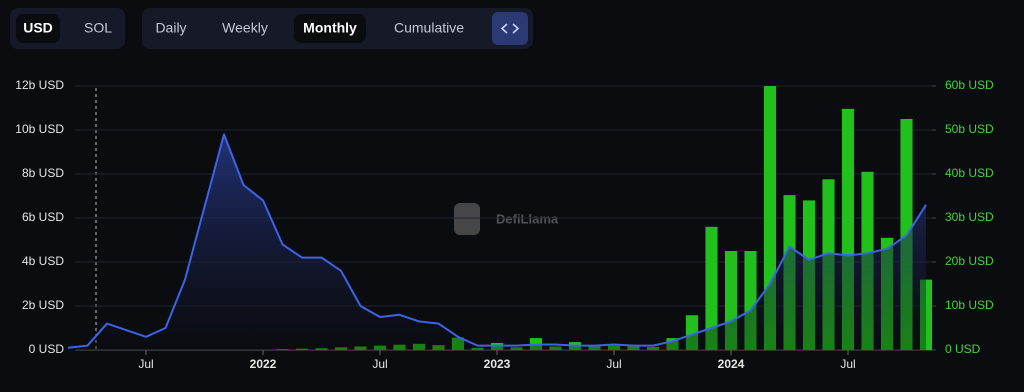 The height and width of the screenshot is (392, 1024). Describe the element at coordinates (43, 173) in the screenshot. I see `y-tick-label: 8b USD` at that location.